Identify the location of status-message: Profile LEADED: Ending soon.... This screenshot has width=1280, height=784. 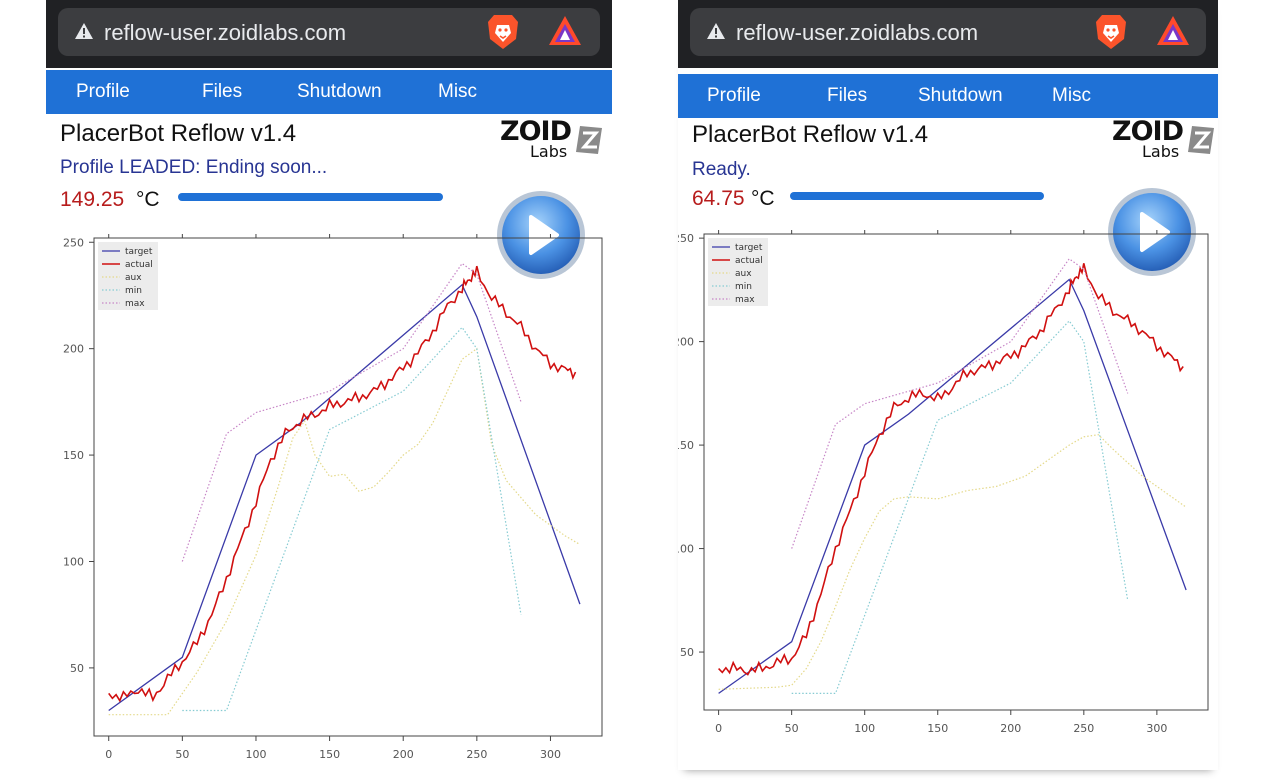
(194, 167).